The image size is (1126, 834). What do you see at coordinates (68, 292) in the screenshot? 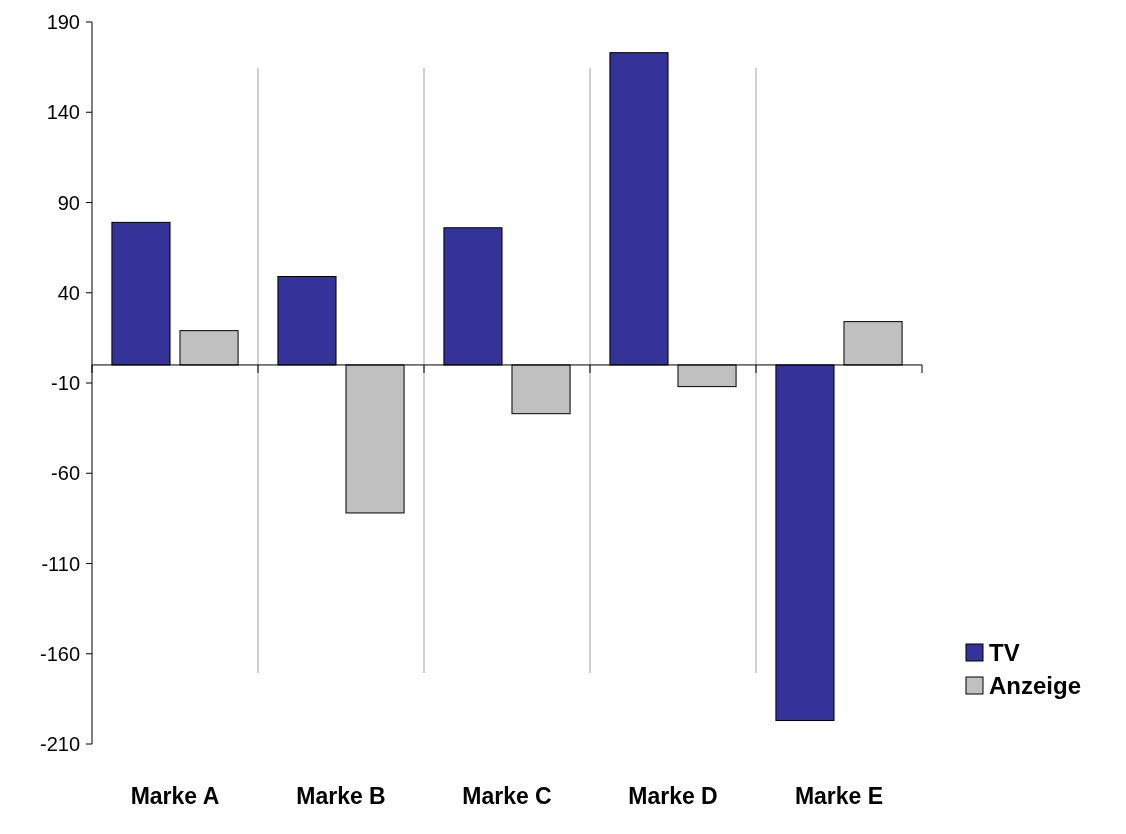
I see `y-tick-label: 40` at bounding box center [68, 292].